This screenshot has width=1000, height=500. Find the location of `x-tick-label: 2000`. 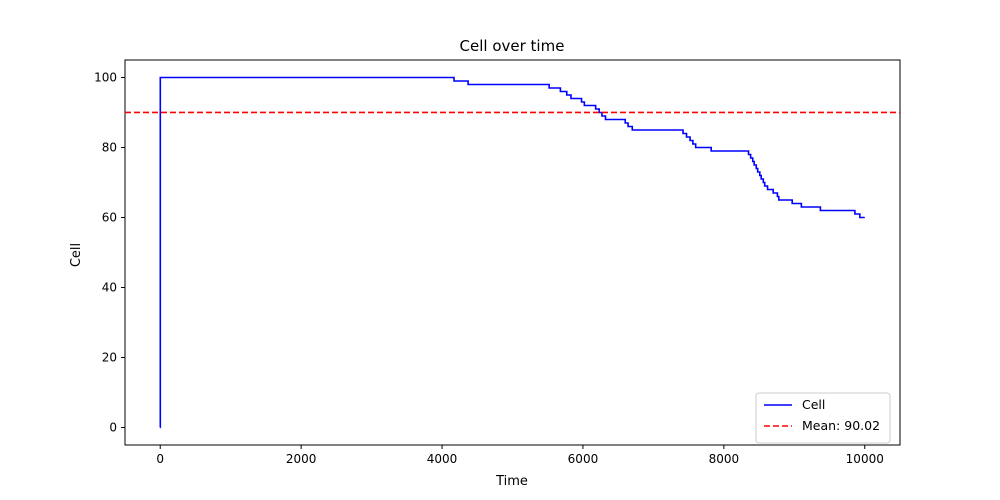

x-tick-label: 2000 is located at coordinates (301, 459).